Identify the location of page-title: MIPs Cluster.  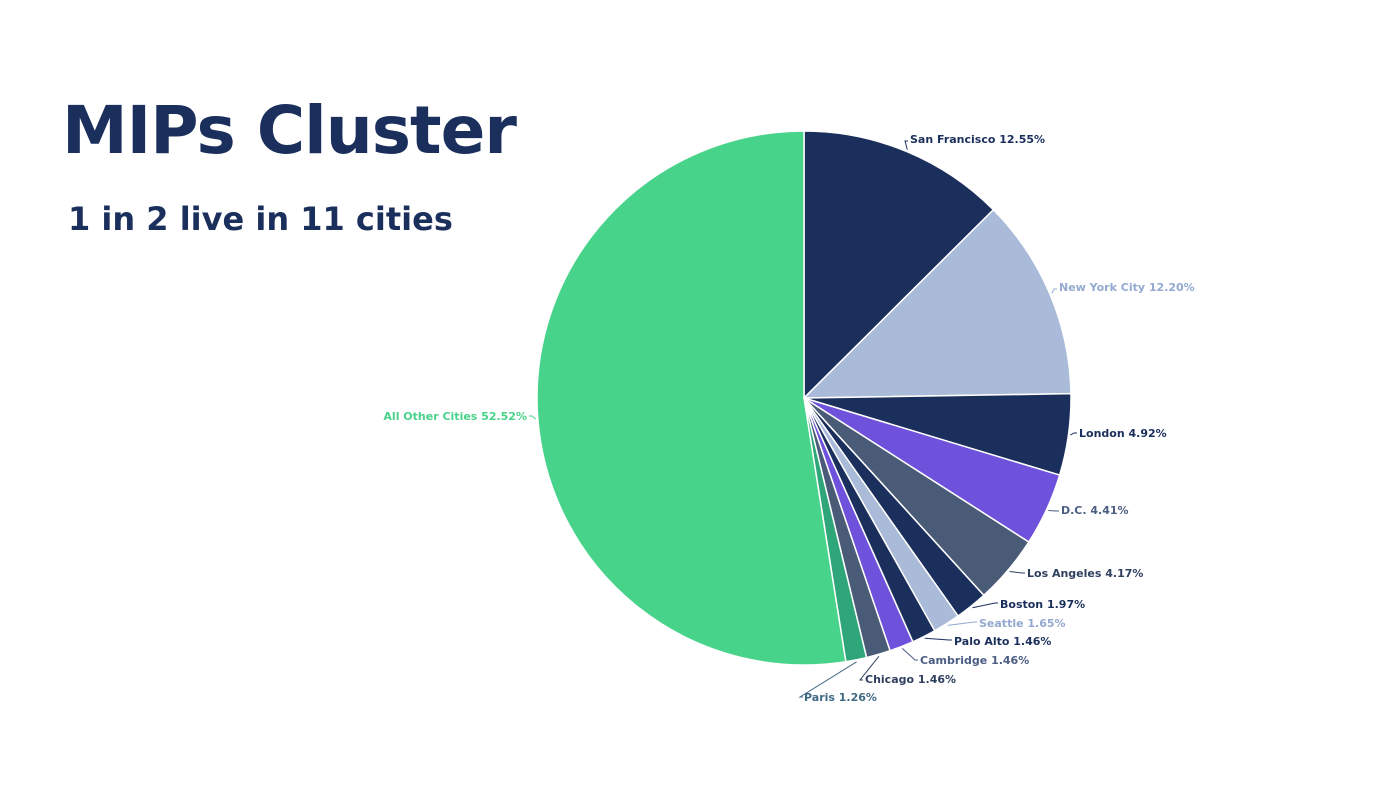
(289, 130).